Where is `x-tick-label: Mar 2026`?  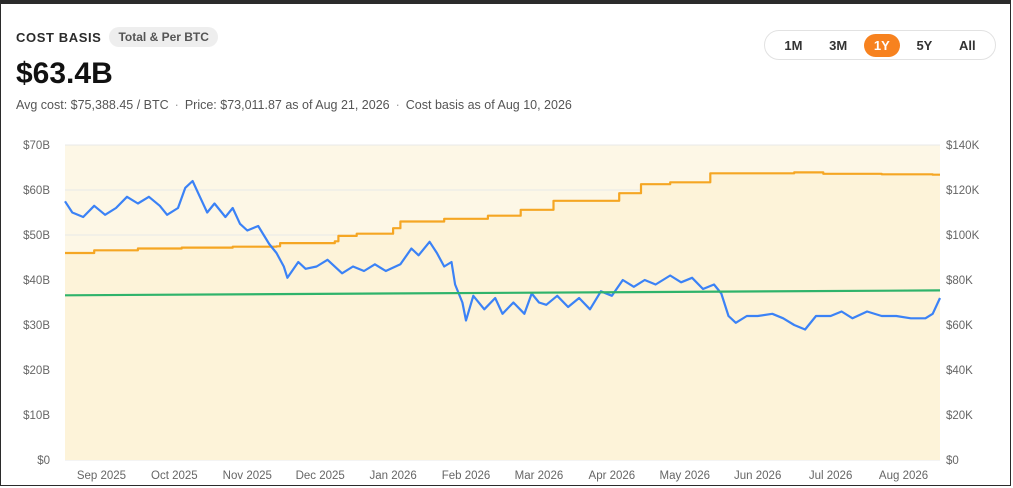
x-tick-label: Mar 2026 is located at coordinates (539, 476).